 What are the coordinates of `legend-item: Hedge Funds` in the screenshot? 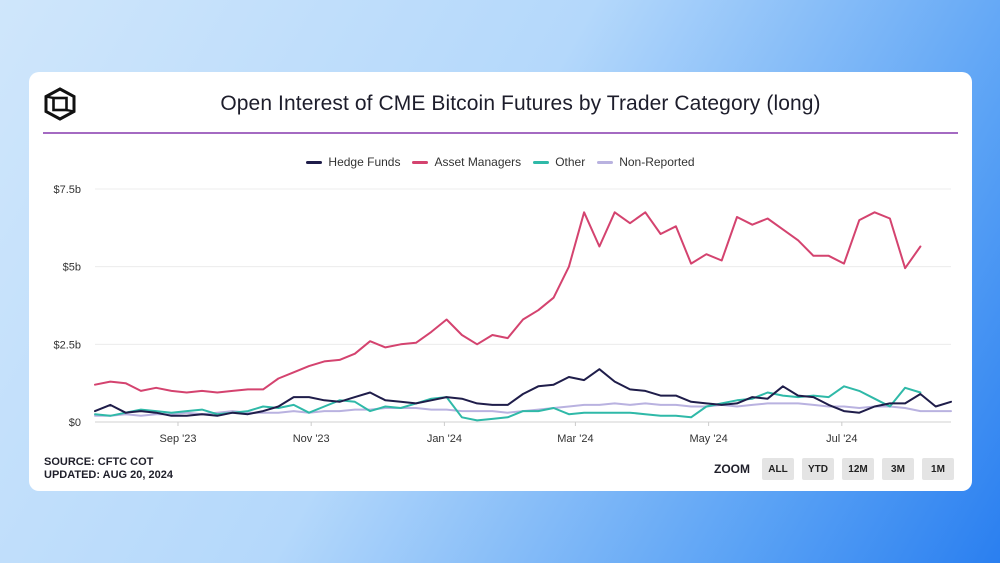 It's located at (353, 162).